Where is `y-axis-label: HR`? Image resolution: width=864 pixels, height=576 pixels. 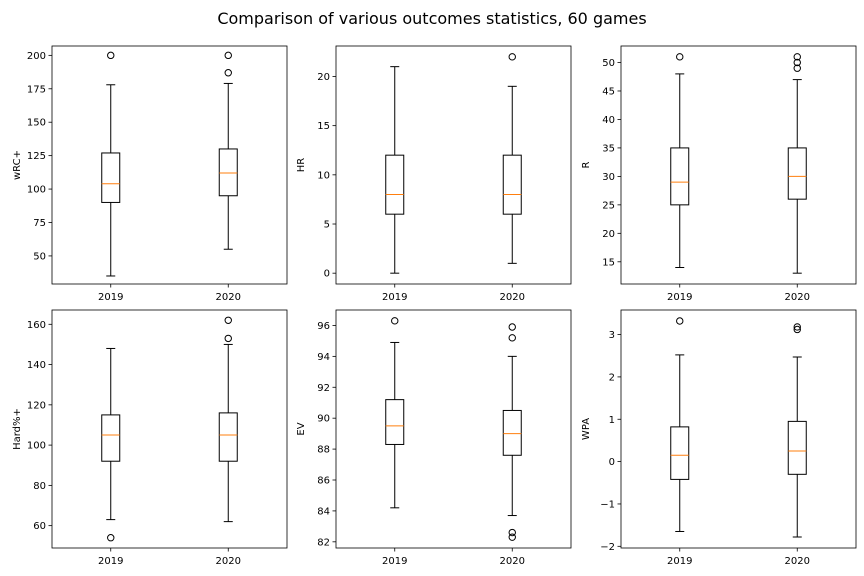
y-axis-label: HR is located at coordinates (301, 165).